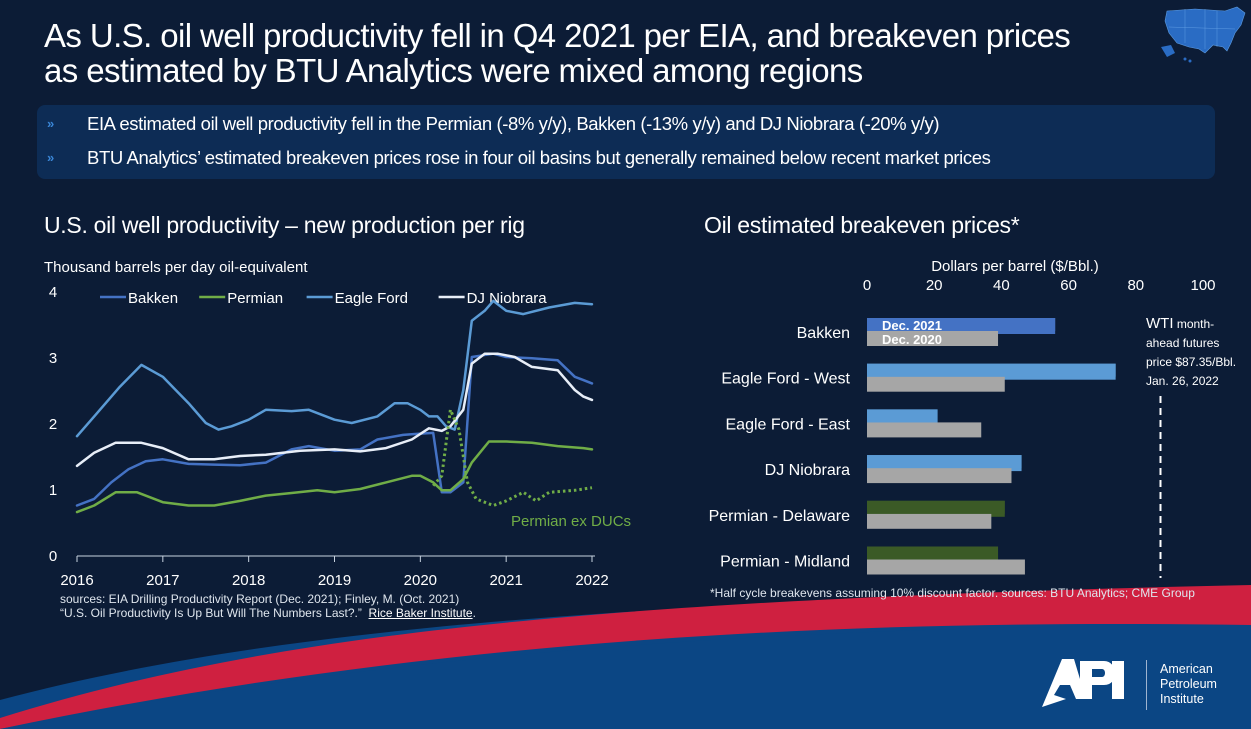  What do you see at coordinates (371, 298) in the screenshot?
I see `legend-label: Eagle Ford` at bounding box center [371, 298].